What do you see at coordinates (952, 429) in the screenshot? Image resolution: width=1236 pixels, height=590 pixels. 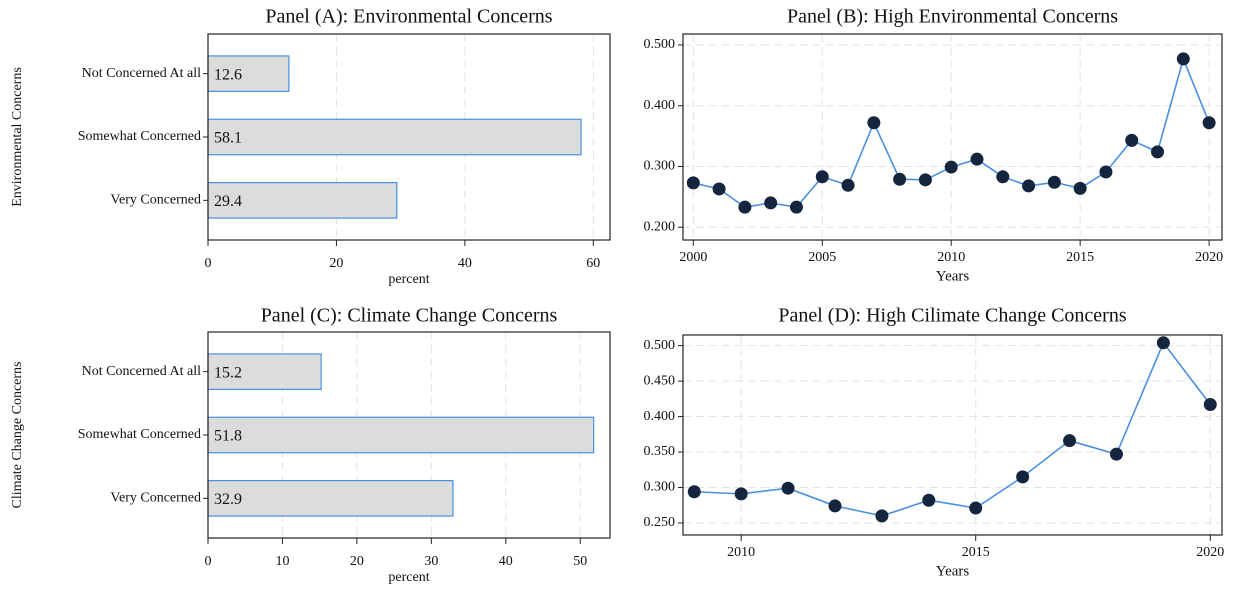 I see `data-line` at bounding box center [952, 429].